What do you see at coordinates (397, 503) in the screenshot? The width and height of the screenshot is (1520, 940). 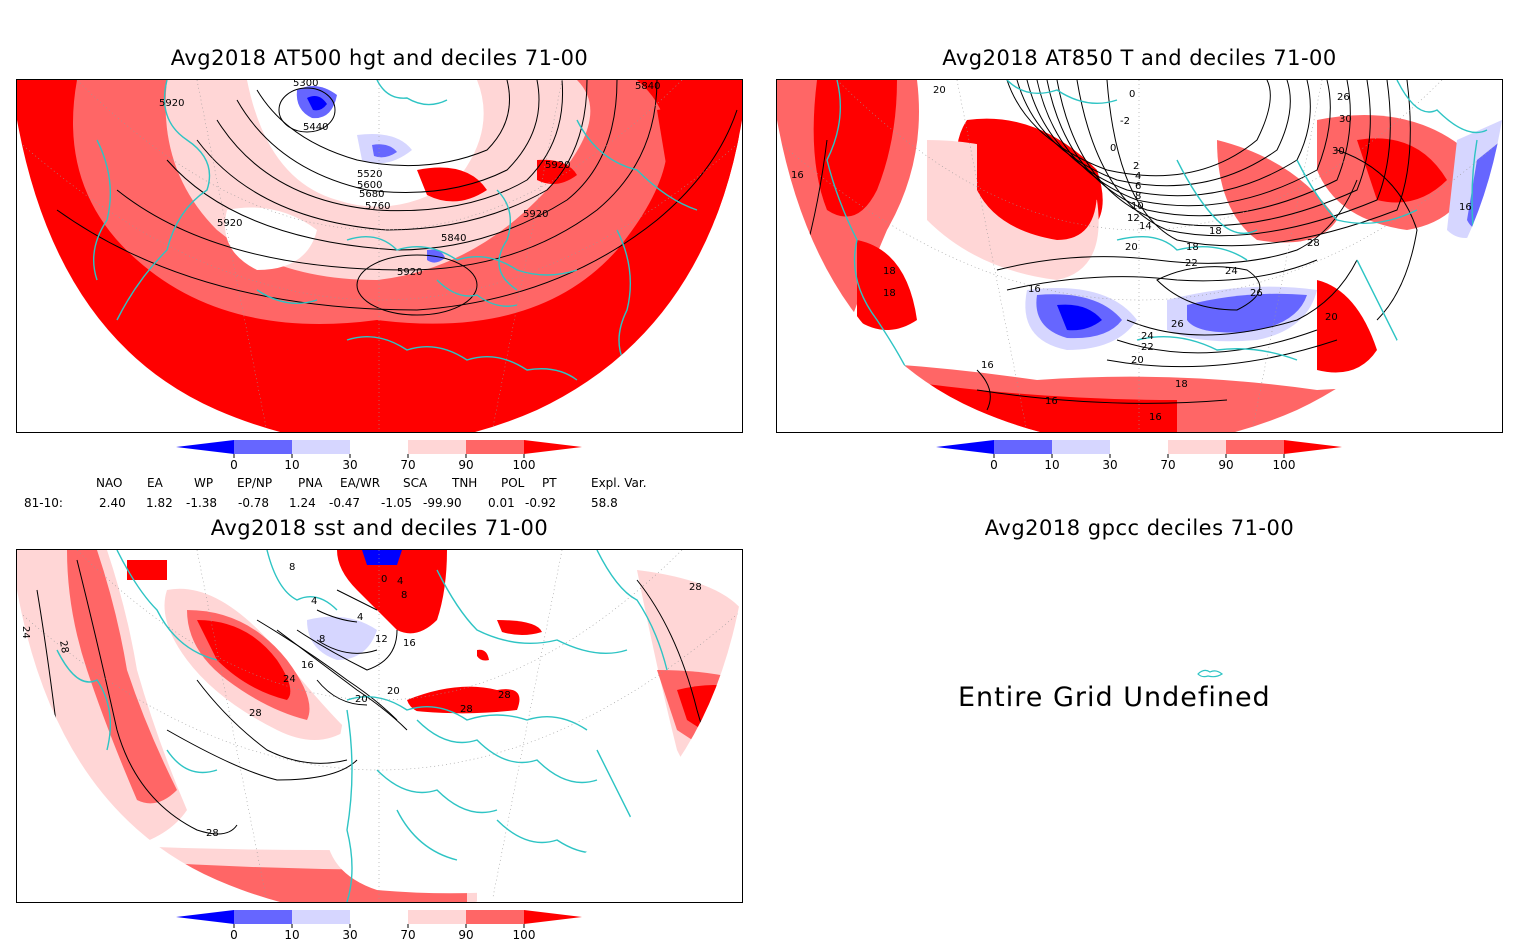 I see `index-value: -1.05` at bounding box center [397, 503].